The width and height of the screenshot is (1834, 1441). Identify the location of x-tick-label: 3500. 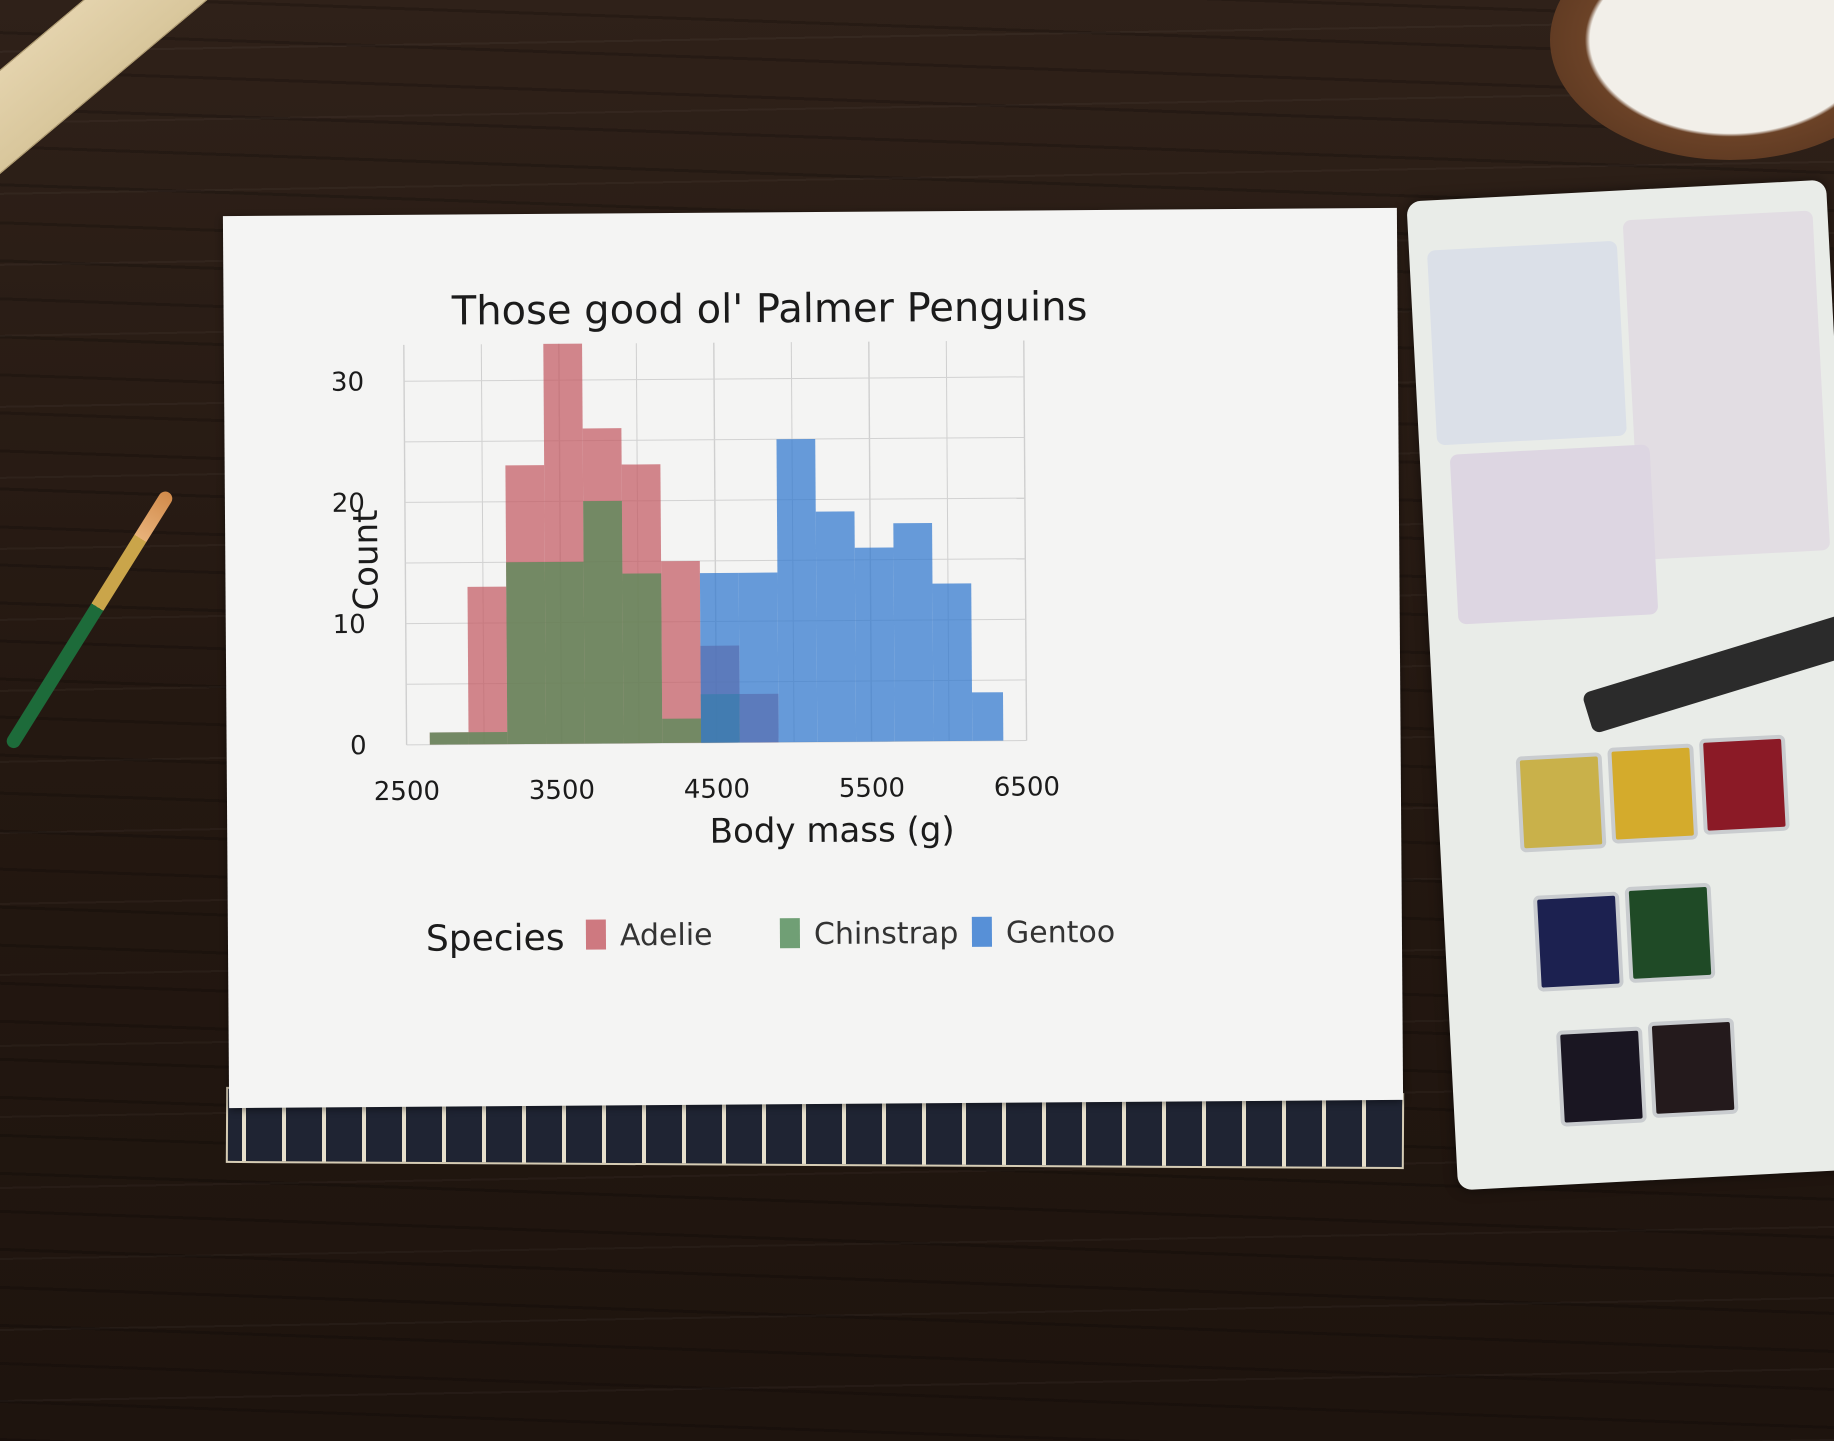
(562, 791).